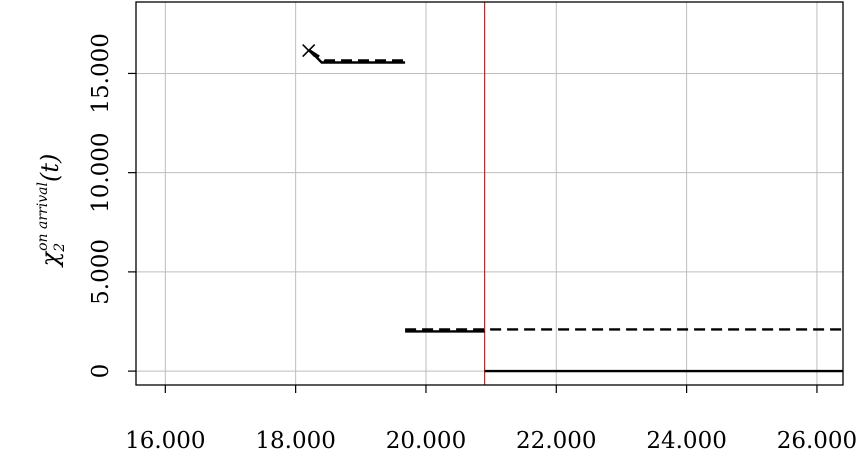 The height and width of the screenshot is (454, 857). What do you see at coordinates (357, 55) in the screenshot?
I see `series-line-dashed` at bounding box center [357, 55].